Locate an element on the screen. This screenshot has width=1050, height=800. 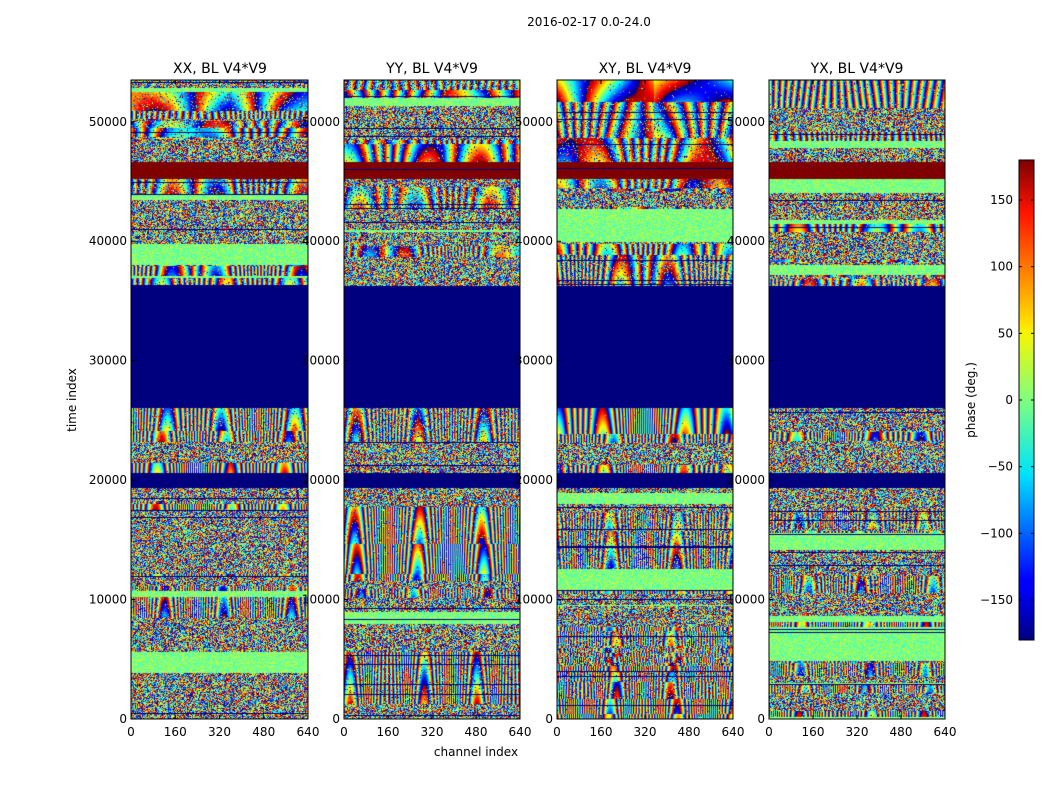
x-axis-label: channel index is located at coordinates (476, 752).